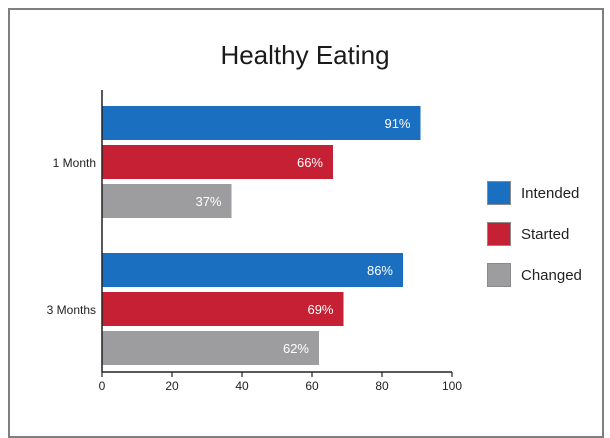  I want to click on bar-value-label: 37%, so click(208, 201).